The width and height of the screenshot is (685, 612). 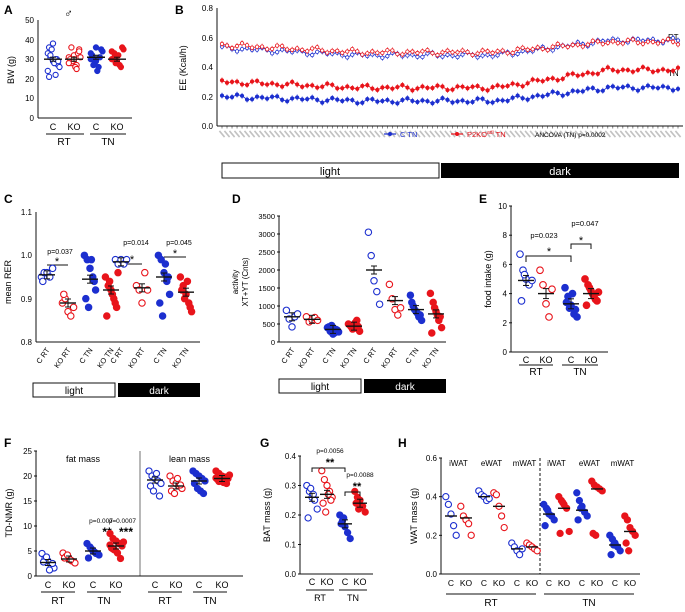 What do you see at coordinates (183, 68) in the screenshot?
I see `axis-b-ylabel: EE (Kcal/h)` at bounding box center [183, 68].